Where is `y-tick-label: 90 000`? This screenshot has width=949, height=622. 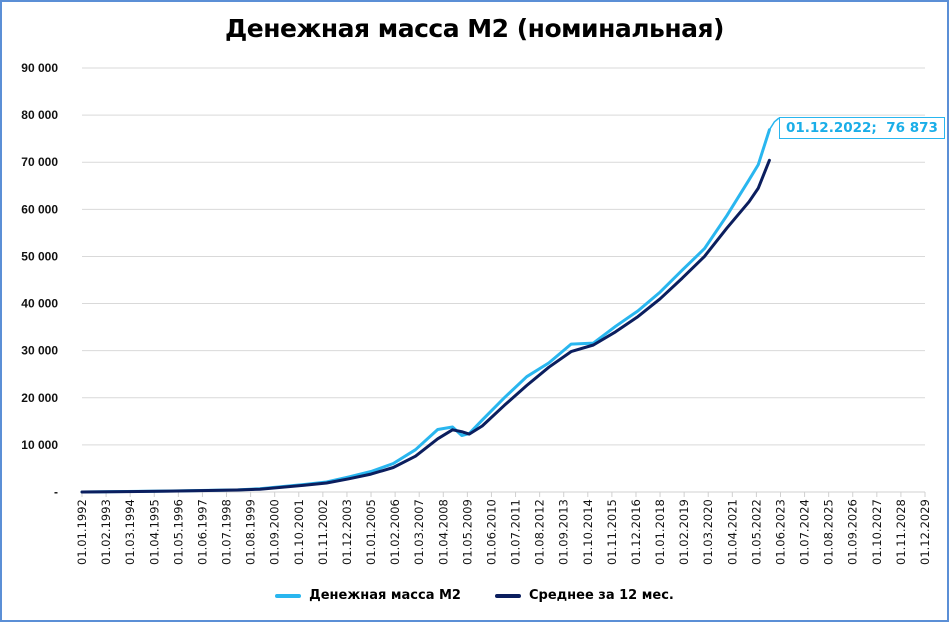 y-tick-label: 90 000 is located at coordinates (39, 68).